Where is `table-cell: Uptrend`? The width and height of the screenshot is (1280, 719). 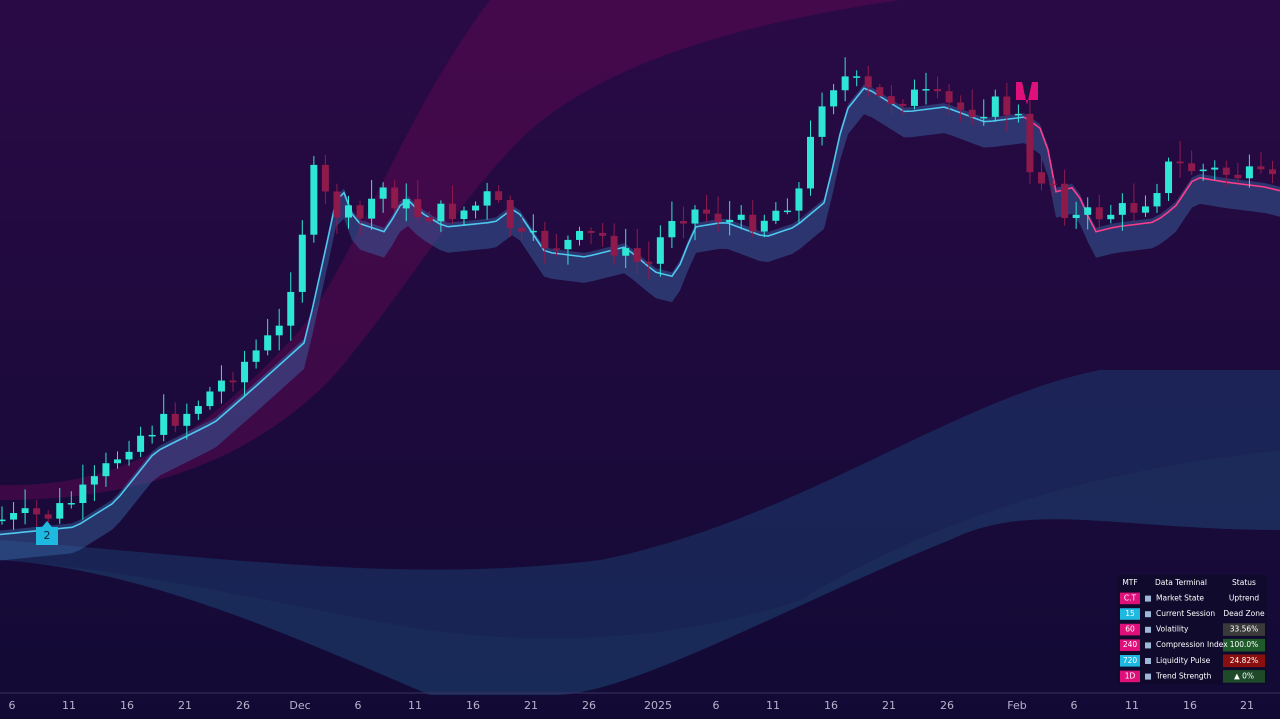
table-cell: Uptrend is located at coordinates (1244, 597).